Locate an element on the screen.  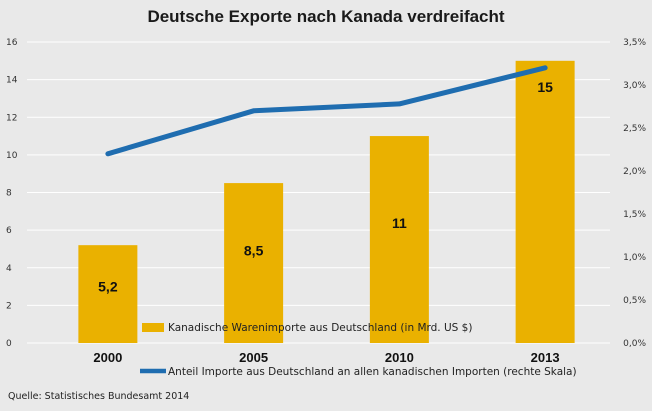
y-right-tick-label: 0,5% is located at coordinates (634, 301).